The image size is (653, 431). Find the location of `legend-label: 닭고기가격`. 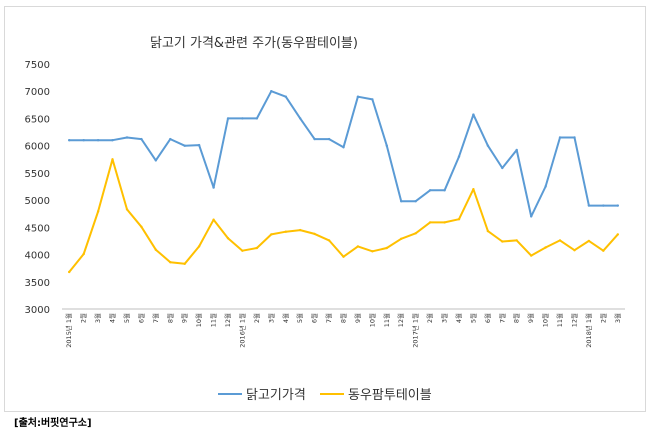

legend-label: 닭고기가격 is located at coordinates (276, 395).